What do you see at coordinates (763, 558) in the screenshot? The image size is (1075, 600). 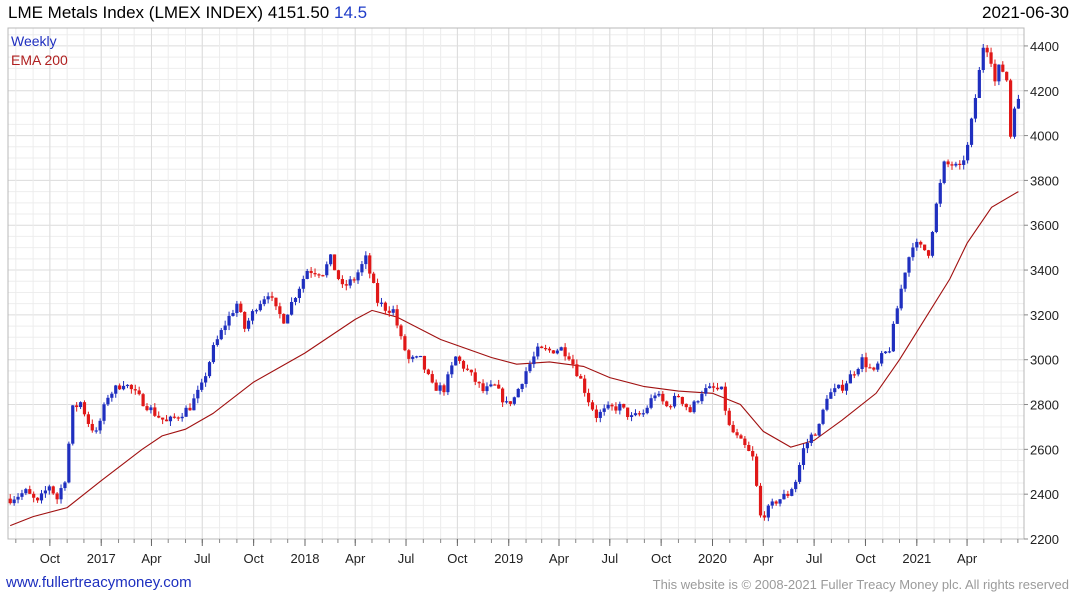 I see `x-tick-label: Apr` at bounding box center [763, 558].